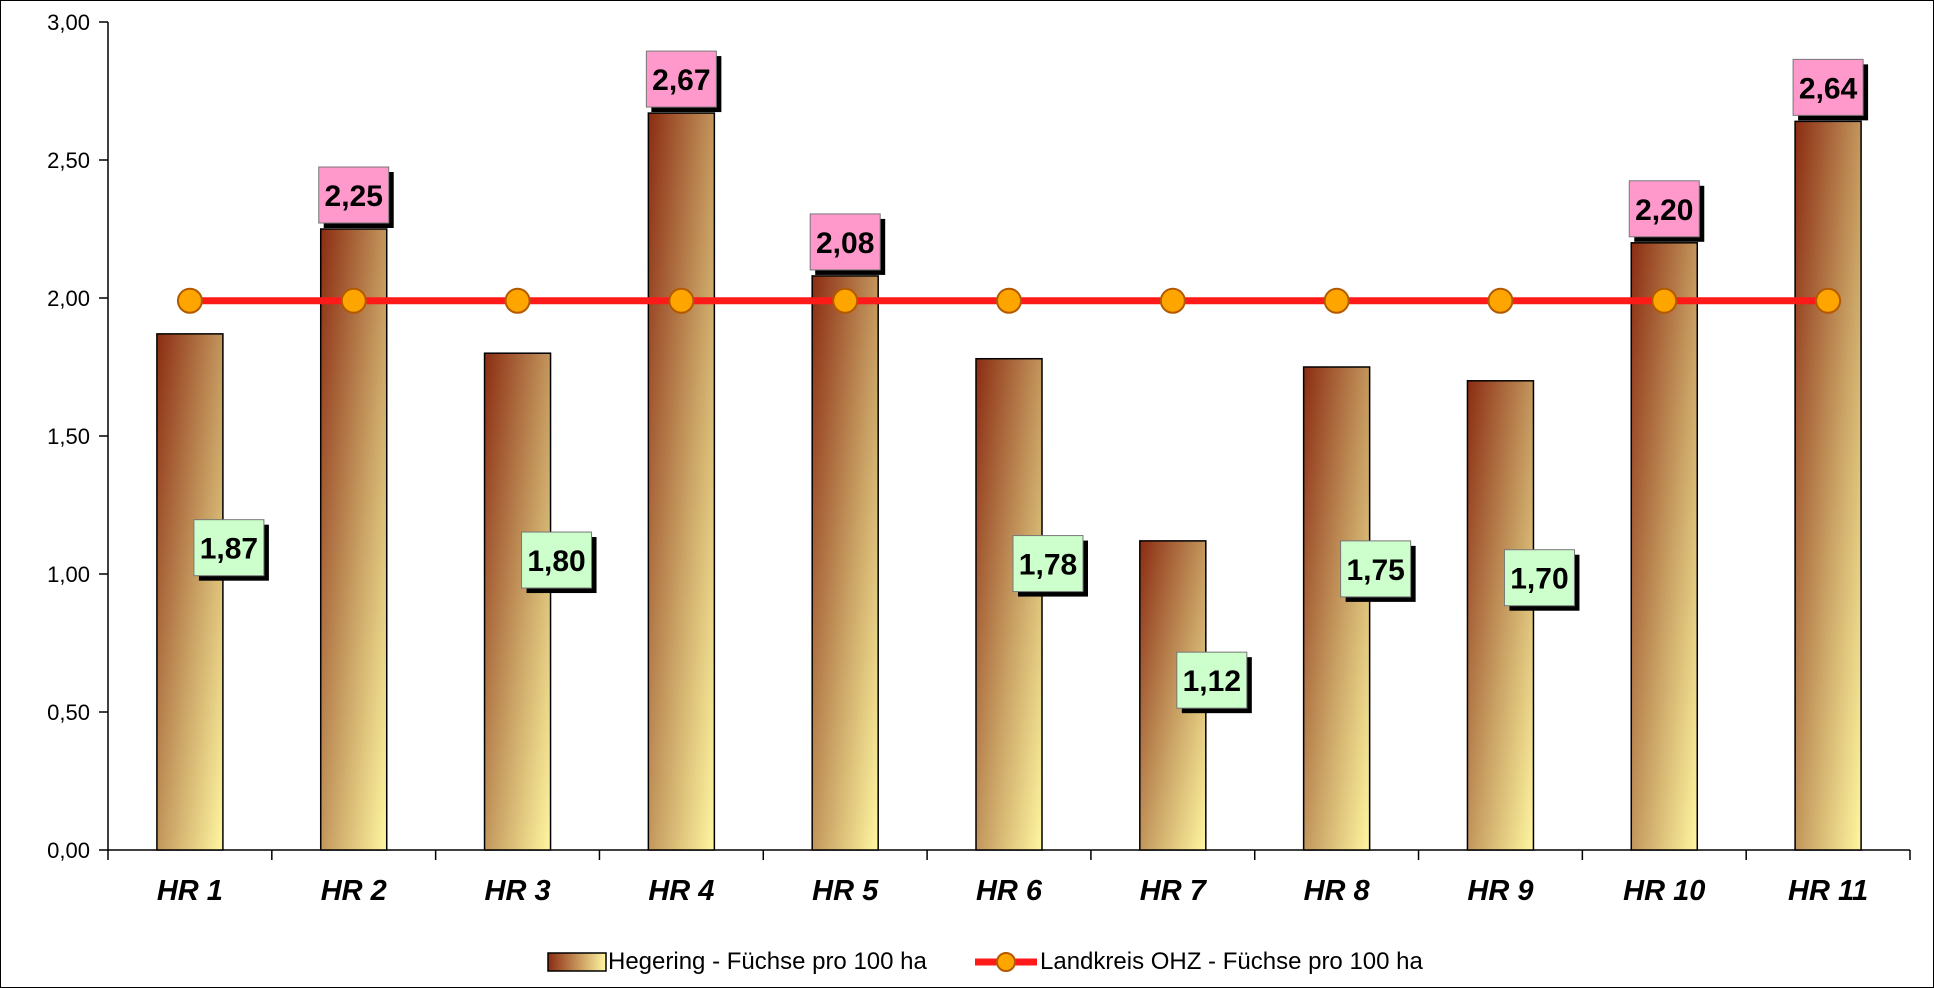  Describe the element at coordinates (1174, 891) in the screenshot. I see `x-tick-label: HR 7` at that location.